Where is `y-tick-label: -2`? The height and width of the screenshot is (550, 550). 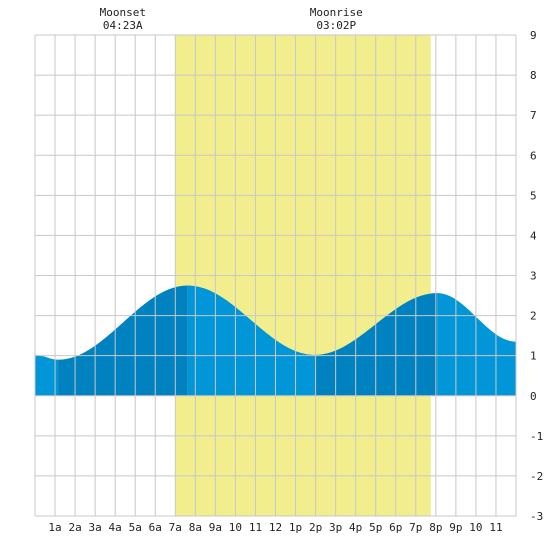 y-tick-label: -2 is located at coordinates (536, 476).